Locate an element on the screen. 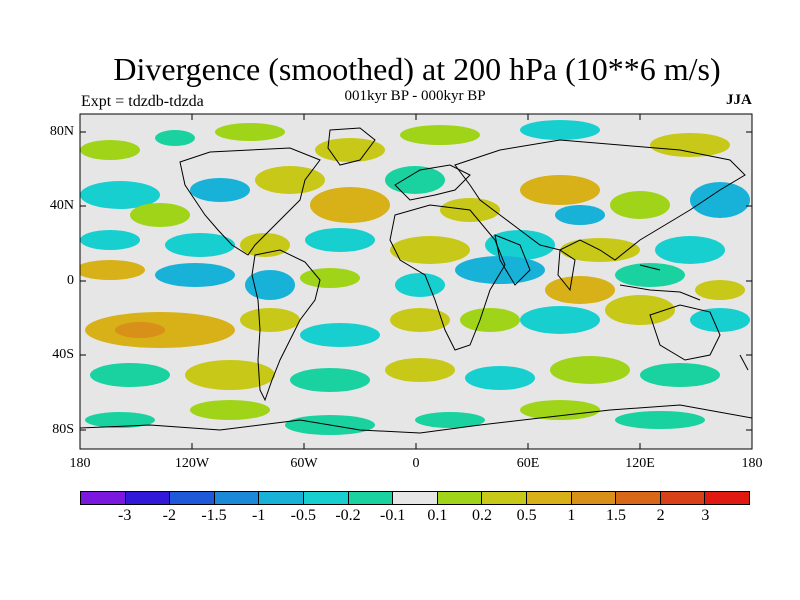 The height and width of the screenshot is (600, 800). lon-label-0: 0 is located at coordinates (416, 463).